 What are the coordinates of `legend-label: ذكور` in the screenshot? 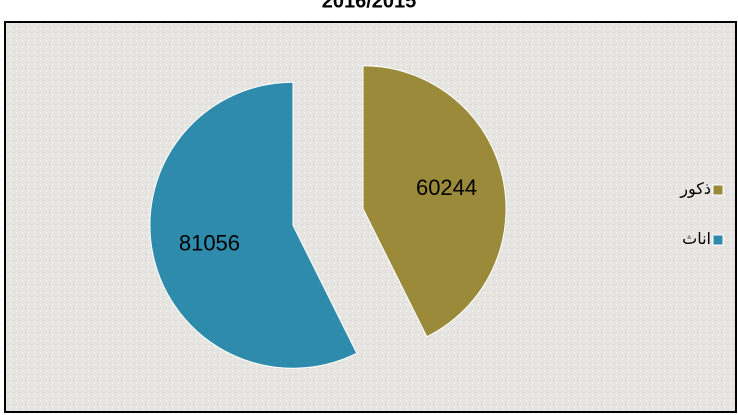 It's located at (695, 190).